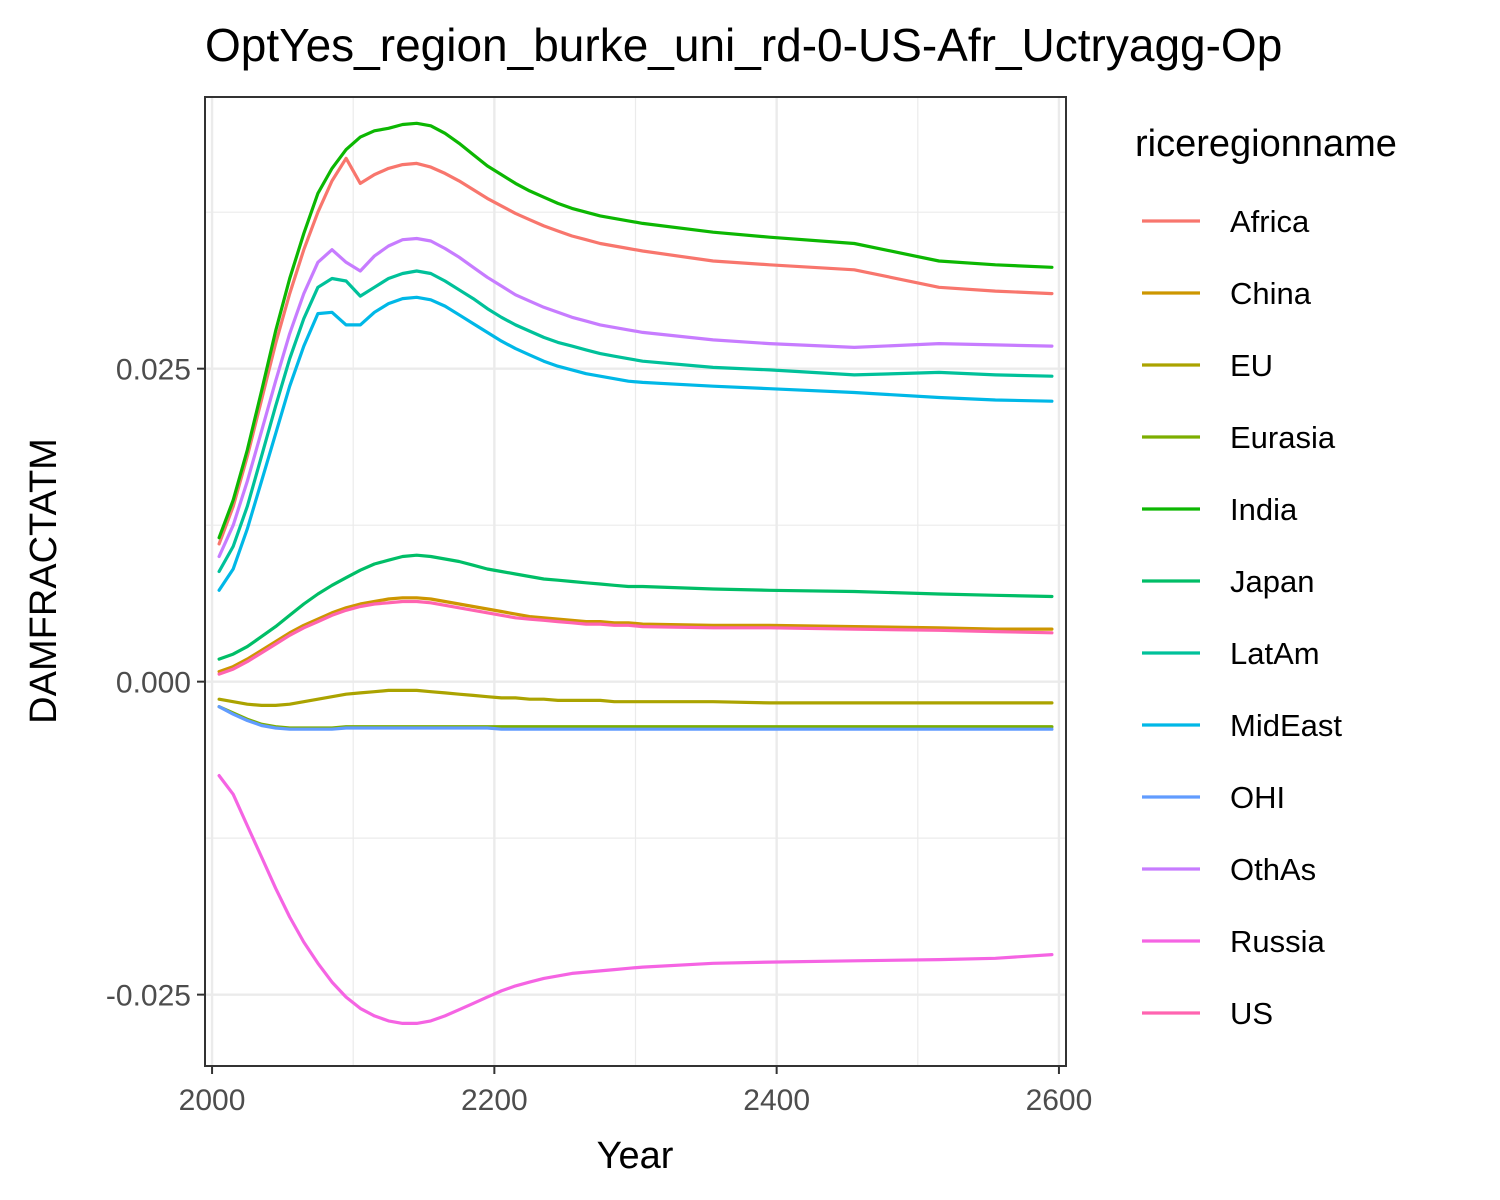 The width and height of the screenshot is (1500, 1200). What do you see at coordinates (1251, 1013) in the screenshot?
I see `legend-label-us: US` at bounding box center [1251, 1013].